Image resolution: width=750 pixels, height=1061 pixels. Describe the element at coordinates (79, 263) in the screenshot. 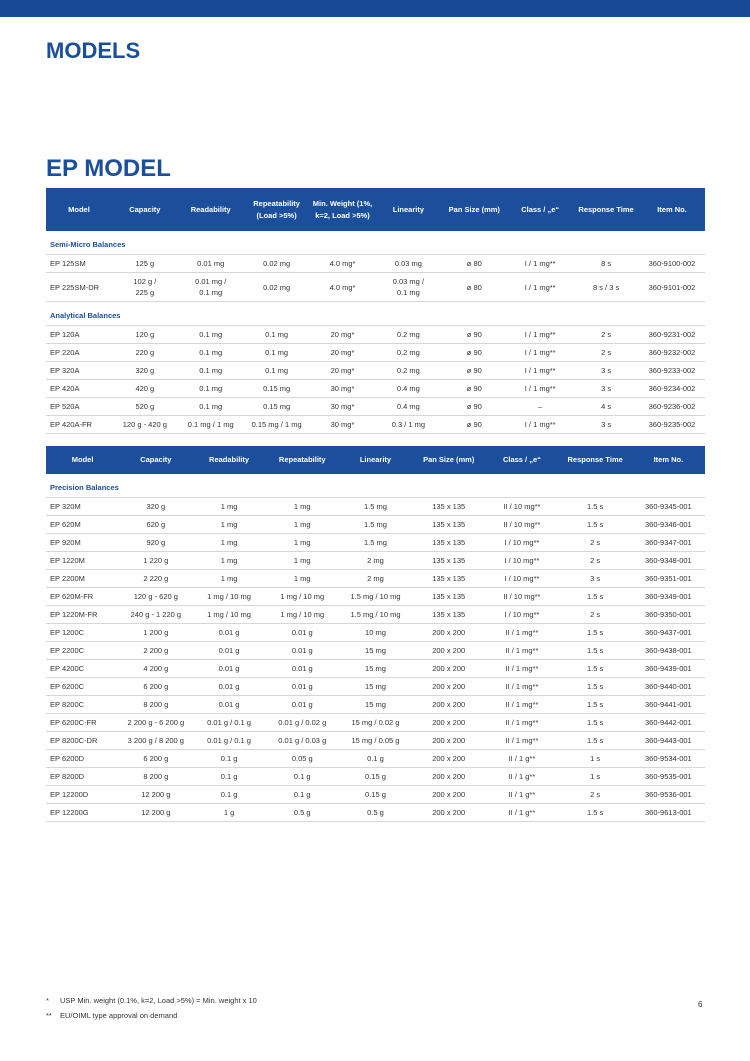

I see `table-cell: EP 125SM` at that location.